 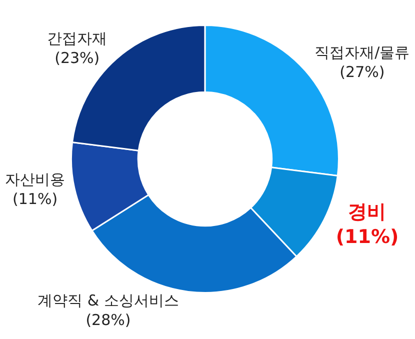 I want to click on data-label: (28%), so click(x=108, y=319).